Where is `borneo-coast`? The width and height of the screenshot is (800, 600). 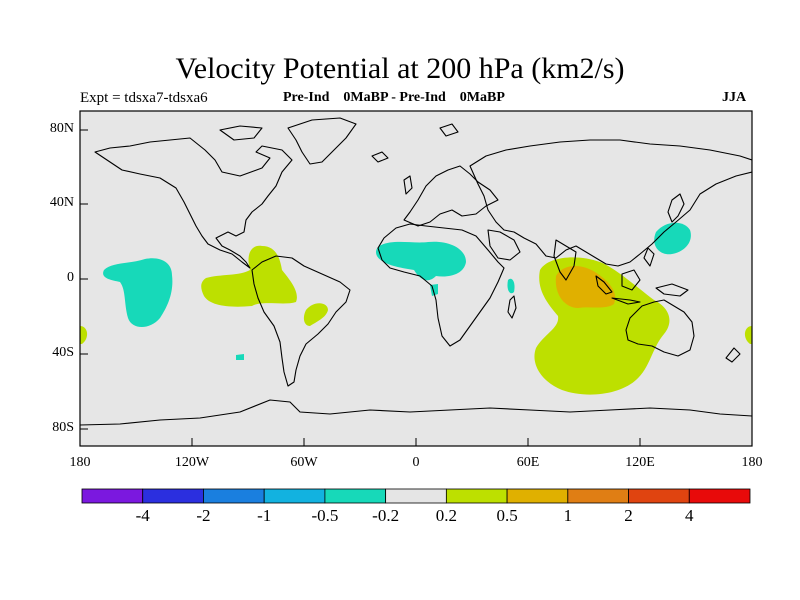
borneo-coast is located at coordinates (631, 280).